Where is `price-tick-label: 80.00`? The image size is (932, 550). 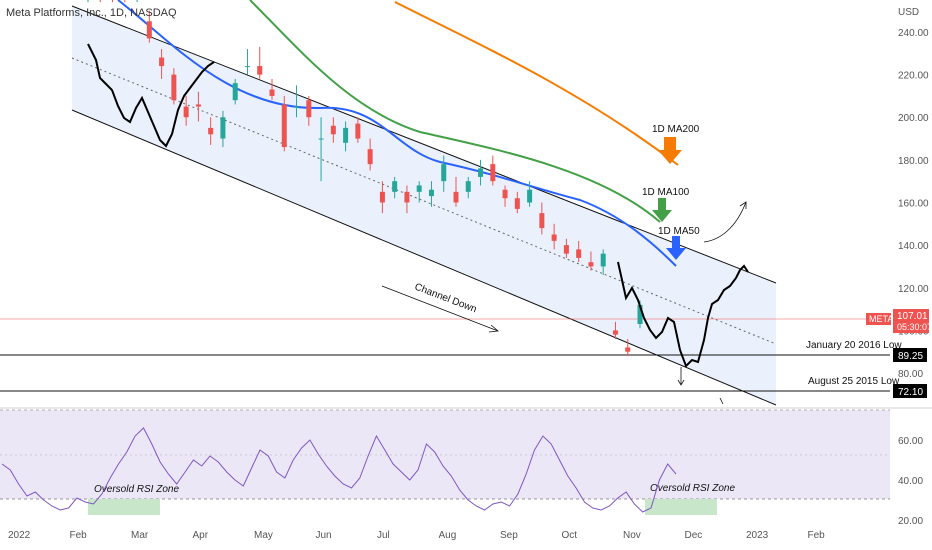
price-tick-label: 80.00 is located at coordinates (910, 374).